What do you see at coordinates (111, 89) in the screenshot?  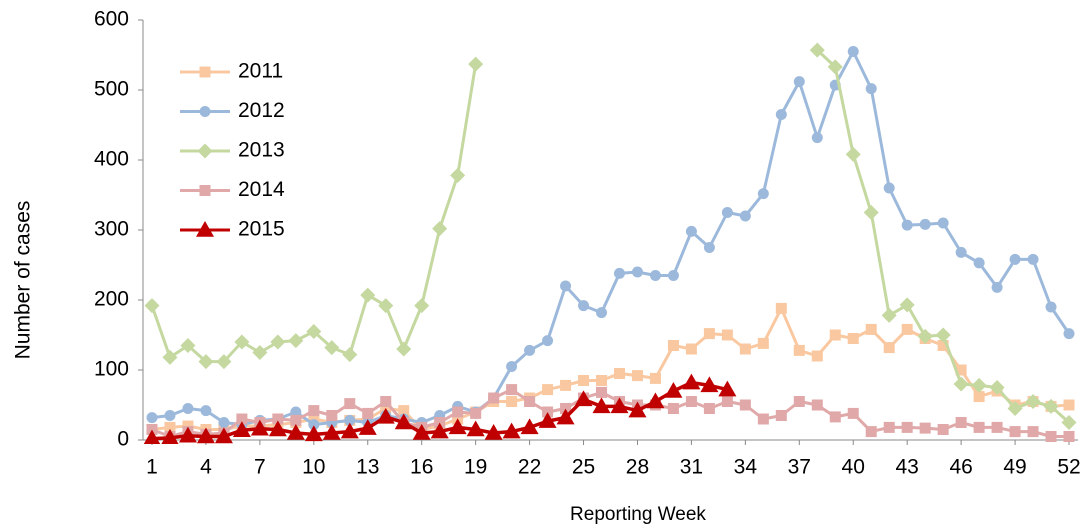 I see `y-tick-label: 500` at bounding box center [111, 89].